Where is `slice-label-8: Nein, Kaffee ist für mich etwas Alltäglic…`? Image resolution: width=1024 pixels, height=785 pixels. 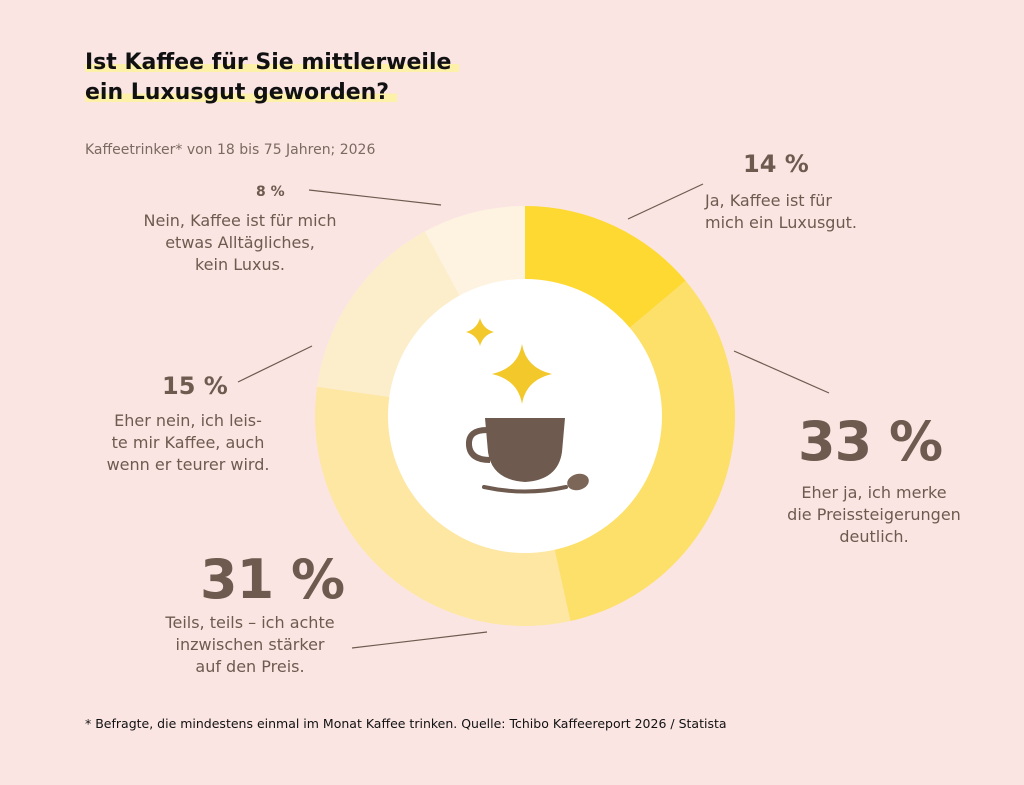 slice-label-8: Nein, Kaffee ist für mich etwas Alltäglic… is located at coordinates (240, 242).